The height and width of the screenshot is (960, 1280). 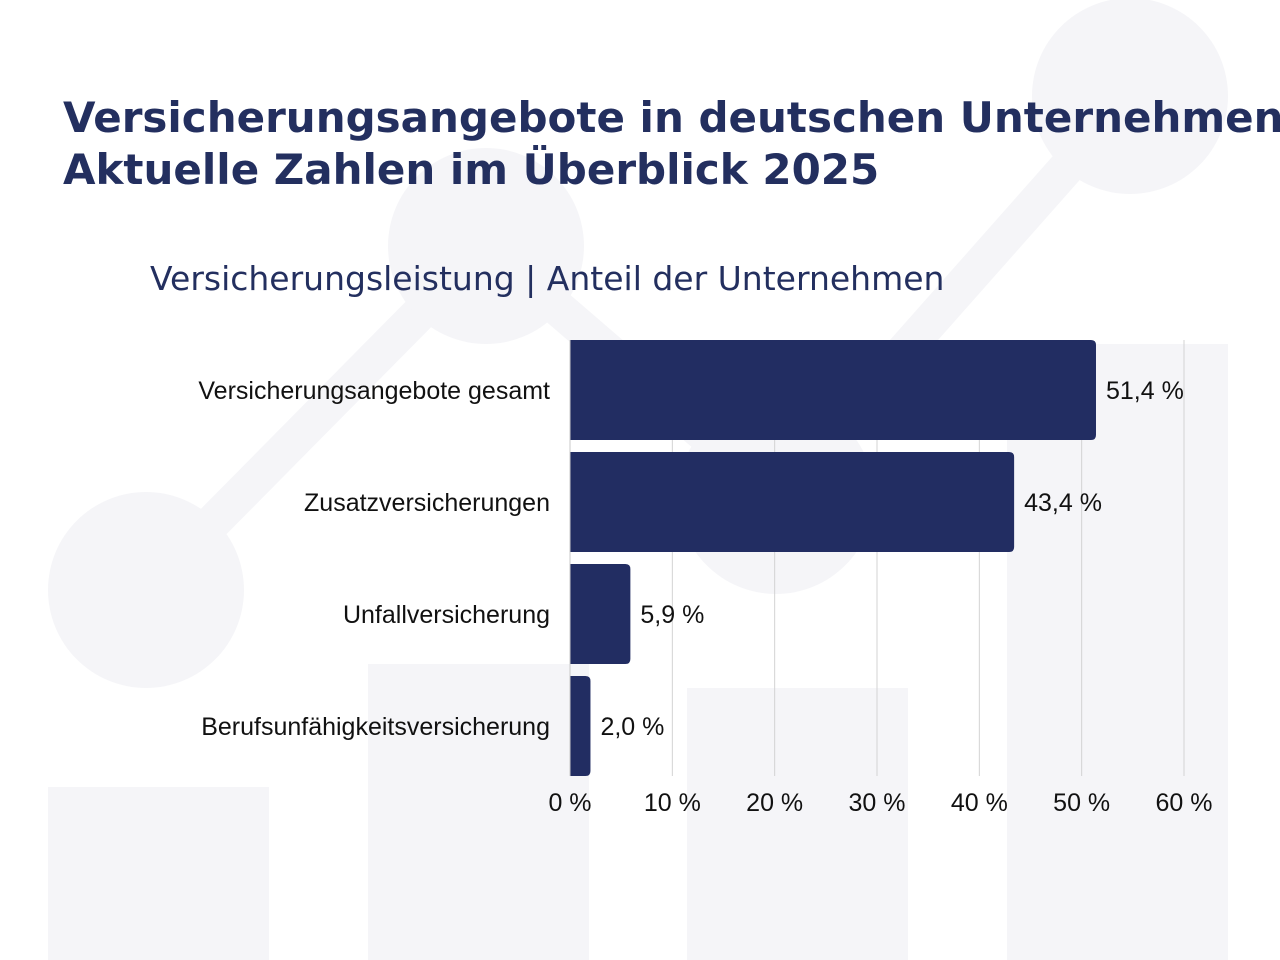 What do you see at coordinates (427, 503) in the screenshot?
I see `category-label: Zusatzversicherungen` at bounding box center [427, 503].